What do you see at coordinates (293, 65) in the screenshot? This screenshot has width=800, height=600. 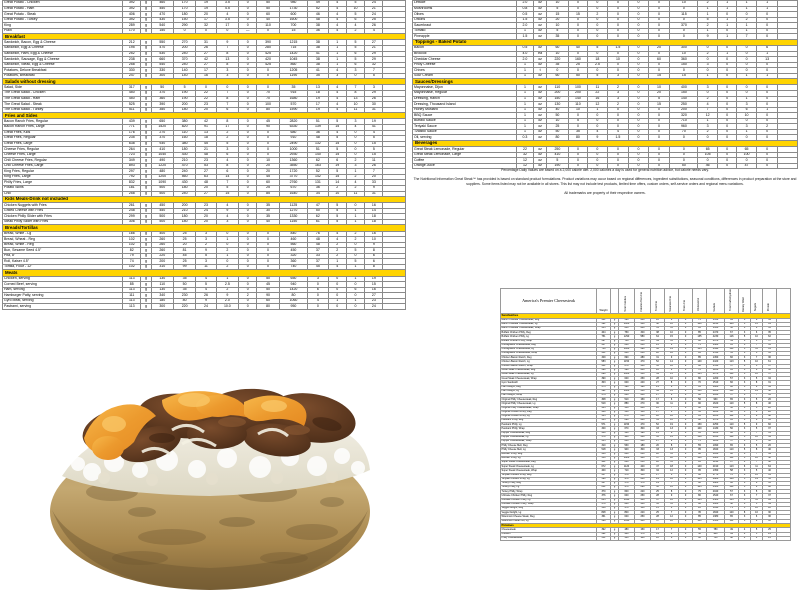 I see `value-cell: 860` at bounding box center [293, 65].